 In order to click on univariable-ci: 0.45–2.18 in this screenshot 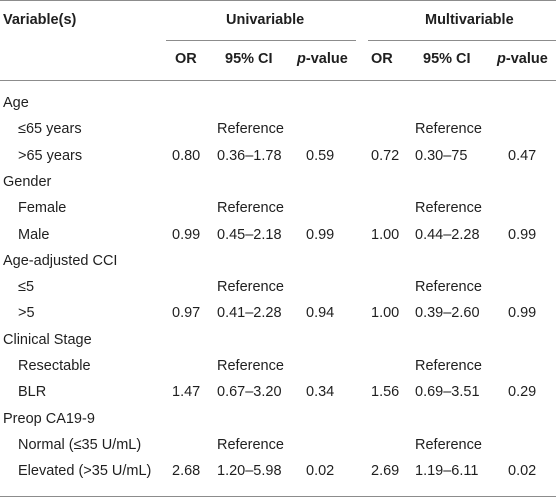, I will do `click(249, 235)`.